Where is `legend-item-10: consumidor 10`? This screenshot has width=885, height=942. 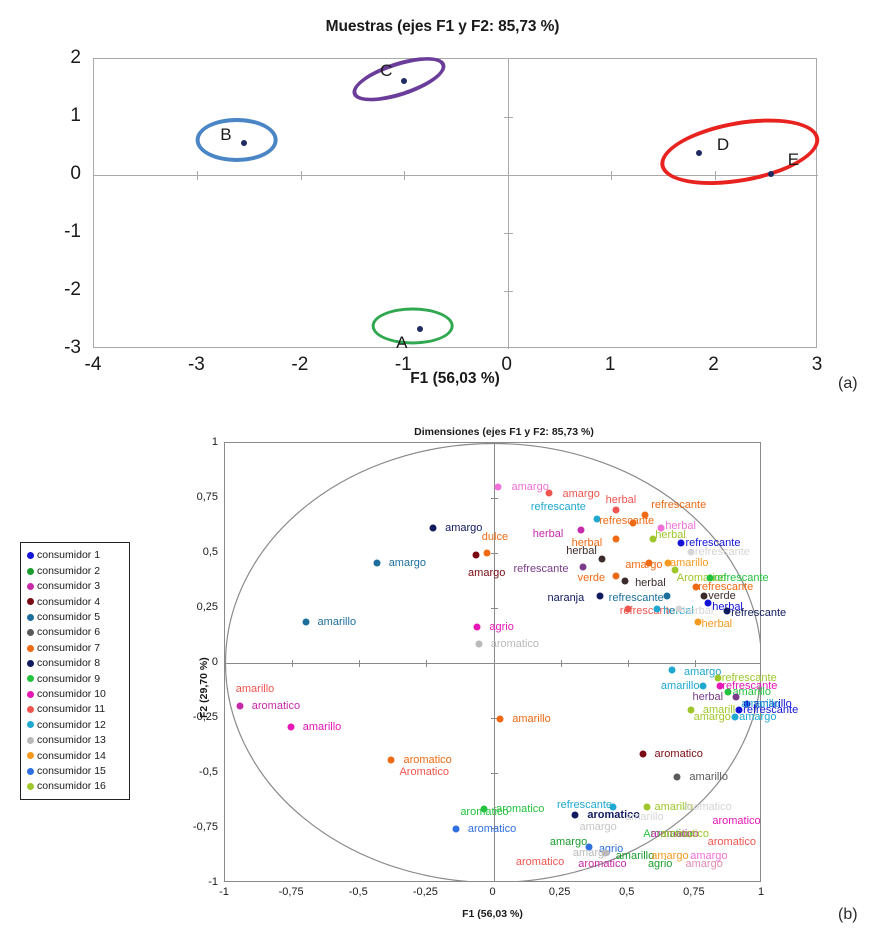
legend-item-10: consumidor 10 is located at coordinates (76, 694).